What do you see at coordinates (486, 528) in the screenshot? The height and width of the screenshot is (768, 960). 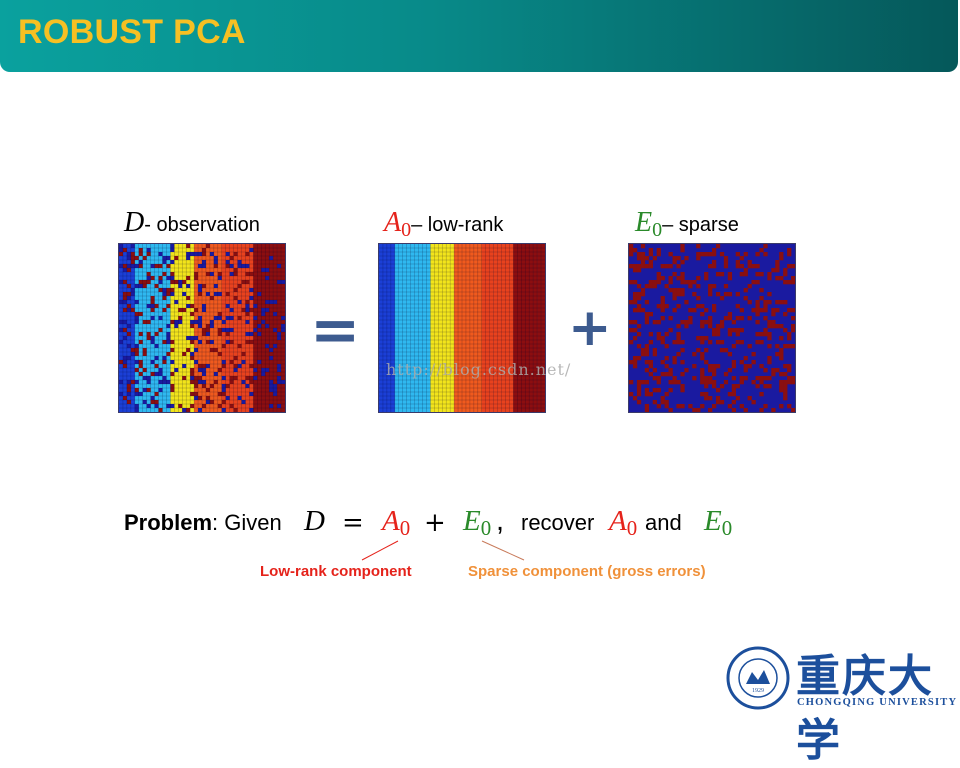 I see `eq-e-sub: 0` at bounding box center [486, 528].